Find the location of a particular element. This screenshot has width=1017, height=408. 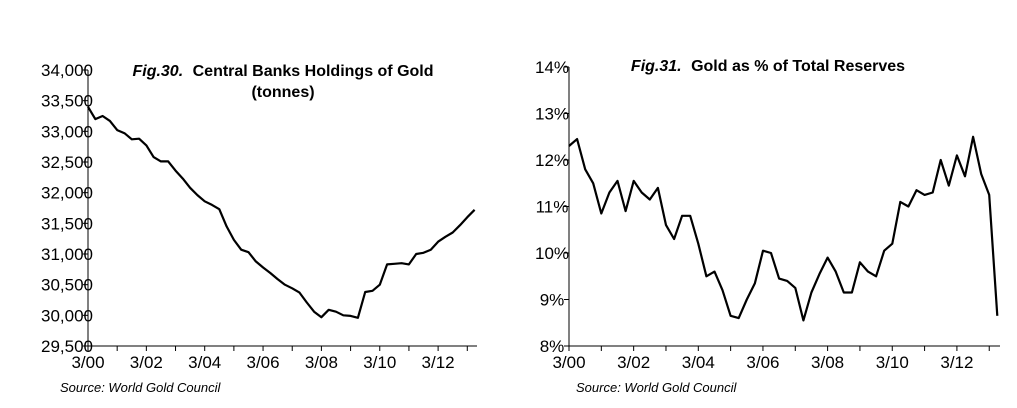

y-tick-label: 8% is located at coordinates (552, 346).